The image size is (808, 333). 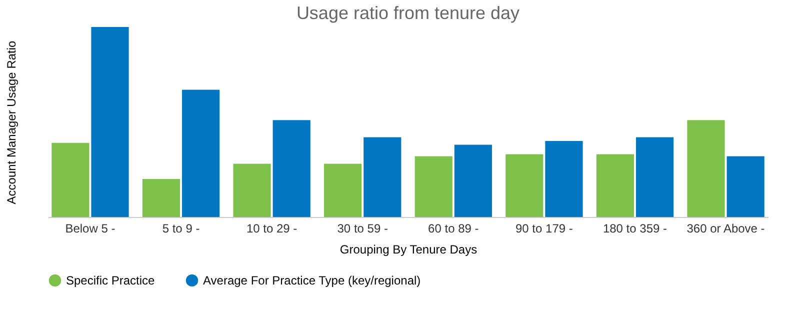 What do you see at coordinates (312, 280) in the screenshot?
I see `legend-label: Average For Practice Type (key/regional)` at bounding box center [312, 280].